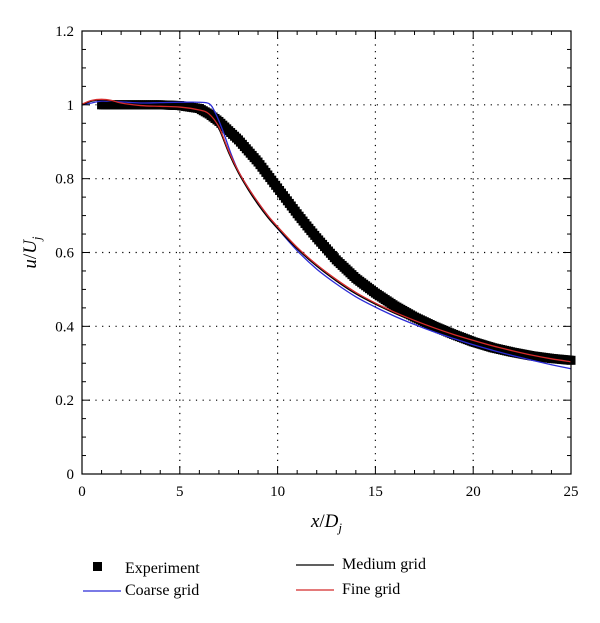  What do you see at coordinates (64, 327) in the screenshot?
I see `y-tick-label-2: 0.4` at bounding box center [64, 327].